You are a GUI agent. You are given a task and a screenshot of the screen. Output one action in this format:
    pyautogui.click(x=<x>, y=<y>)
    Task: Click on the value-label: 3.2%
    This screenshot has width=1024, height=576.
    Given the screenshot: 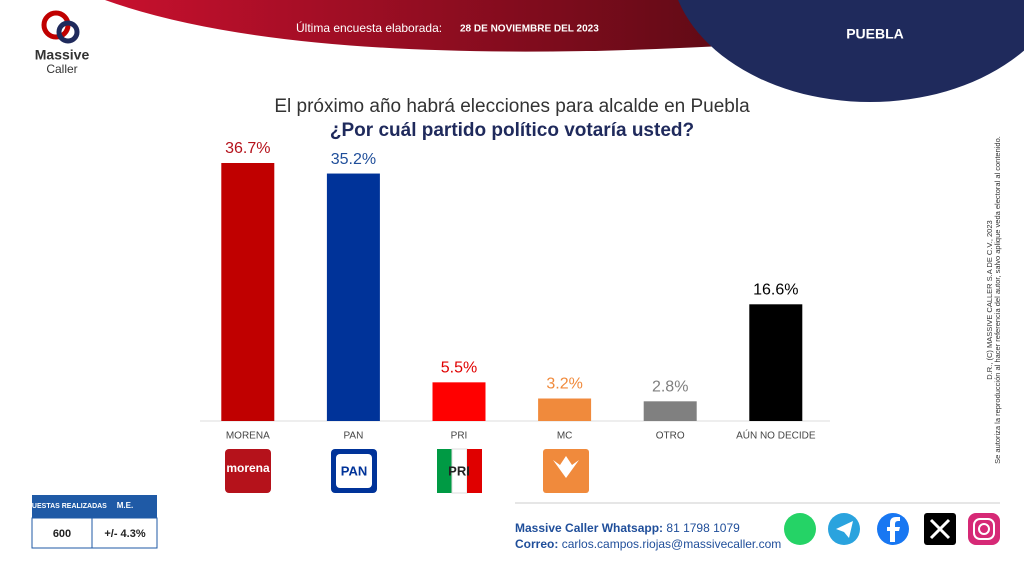 What is the action you would take?
    pyautogui.click(x=564, y=384)
    